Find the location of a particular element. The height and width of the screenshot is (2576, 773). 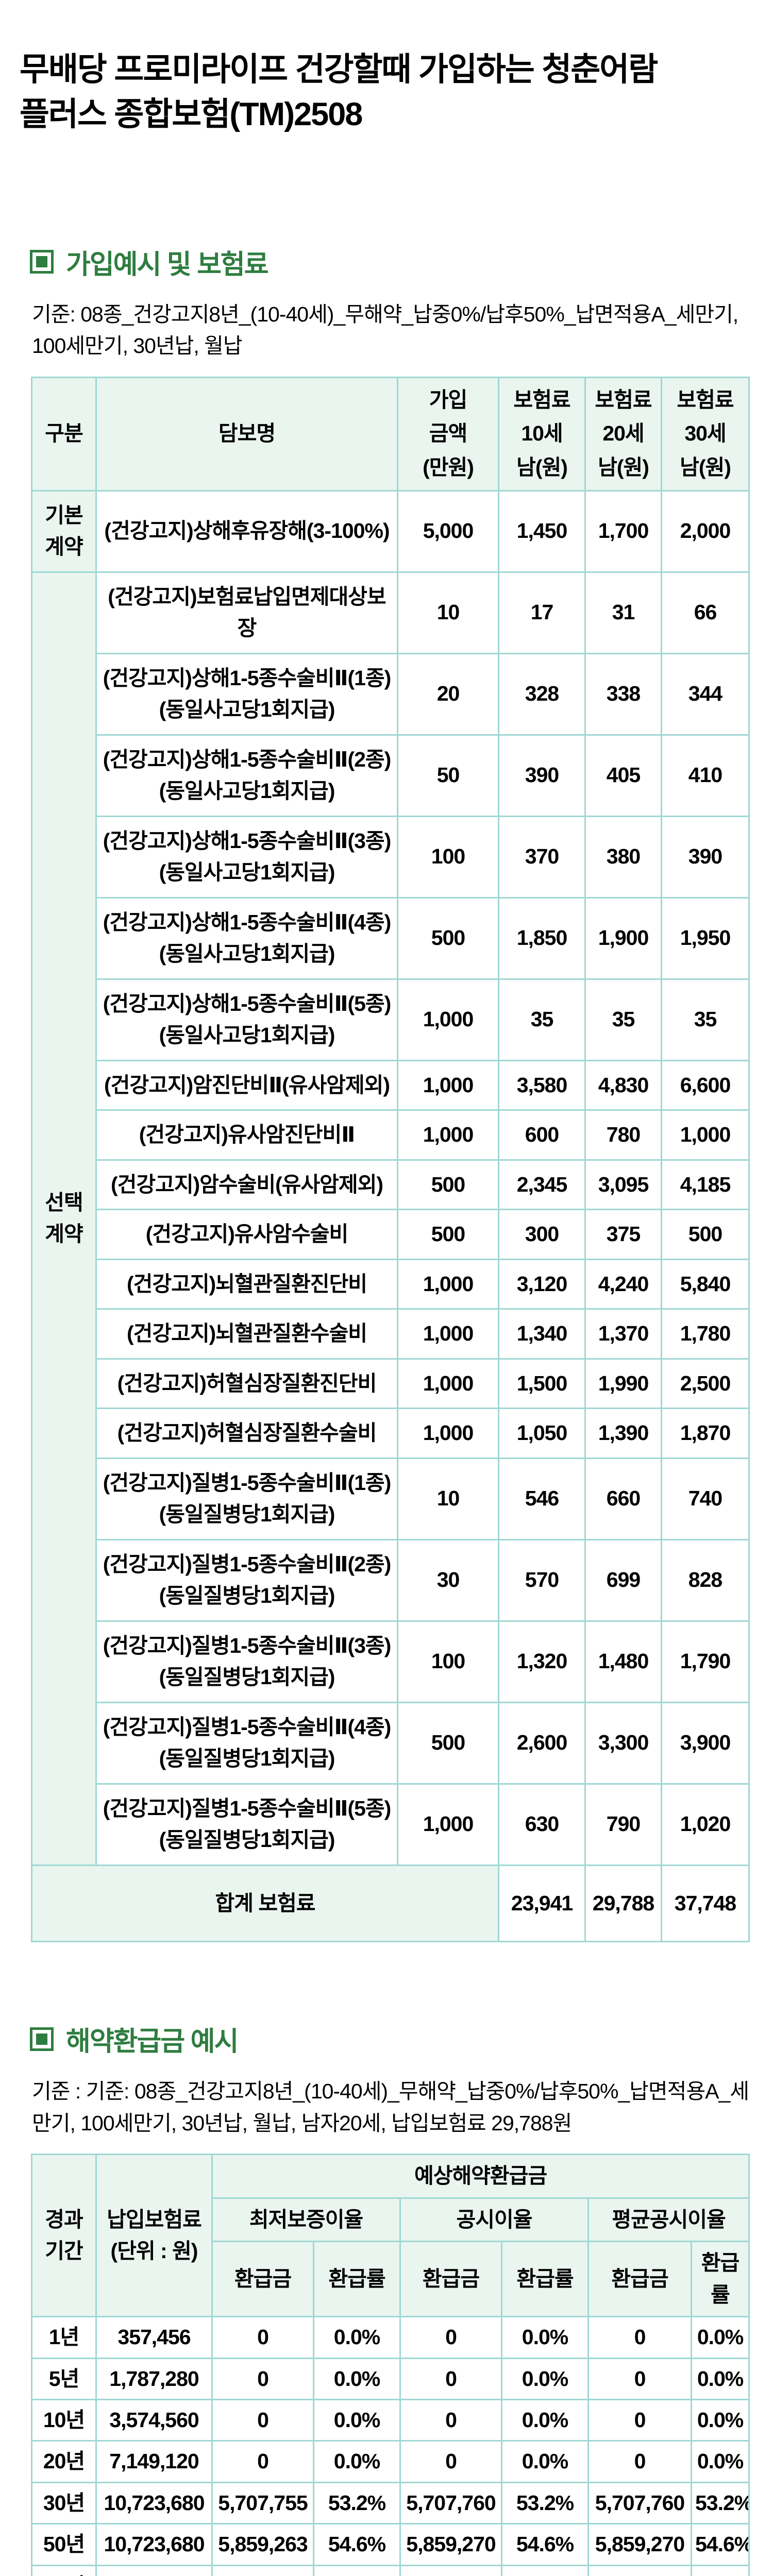

coverage-name: (건강고지)질병1-5종수술비Ⅱ(2종) (동일질병당1회지급) is located at coordinates (246, 1580).